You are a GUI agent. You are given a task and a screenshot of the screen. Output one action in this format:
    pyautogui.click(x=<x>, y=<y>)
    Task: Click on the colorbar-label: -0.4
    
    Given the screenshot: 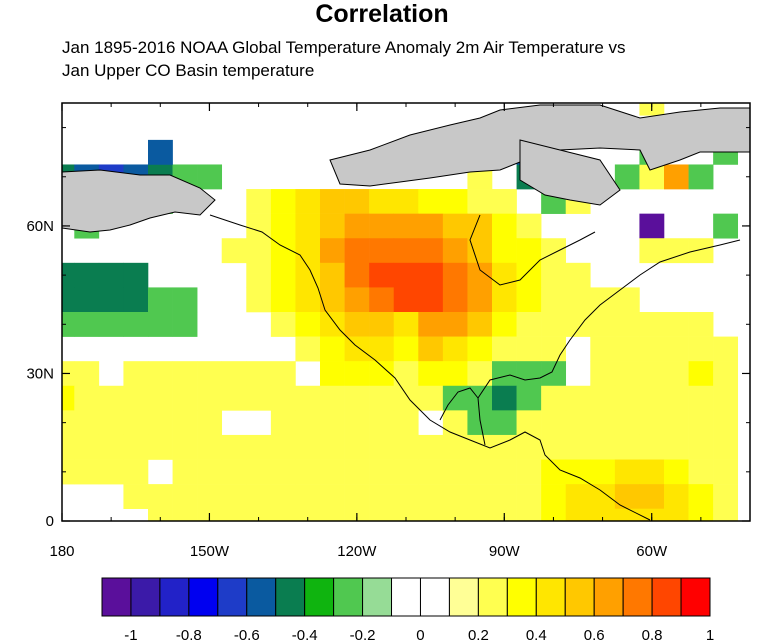 What is the action you would take?
    pyautogui.click(x=305, y=634)
    